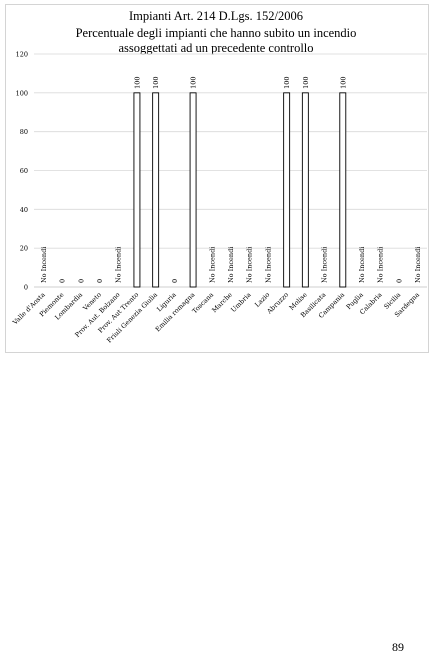  Describe the element at coordinates (175, 281) in the screenshot. I see `data-label-7: 0` at that location.